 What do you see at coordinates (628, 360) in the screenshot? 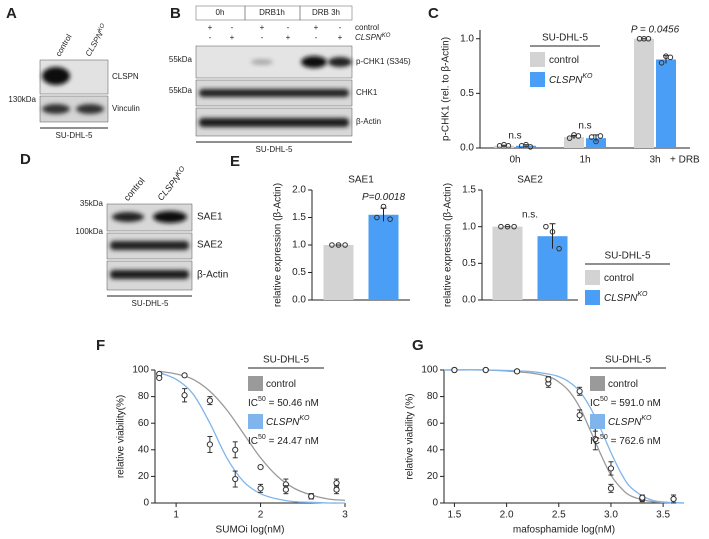
I see `legend-title: SU-DHL-5` at bounding box center [628, 360].